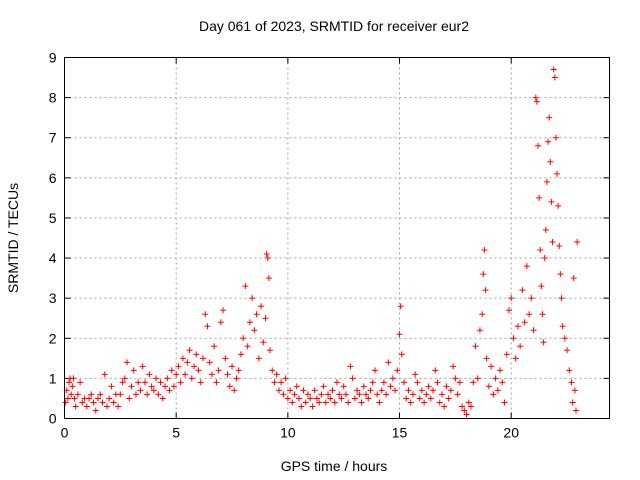 This screenshot has width=640, height=480. I want to click on y-axis-label: SRMTID / TECUs, so click(13, 238).